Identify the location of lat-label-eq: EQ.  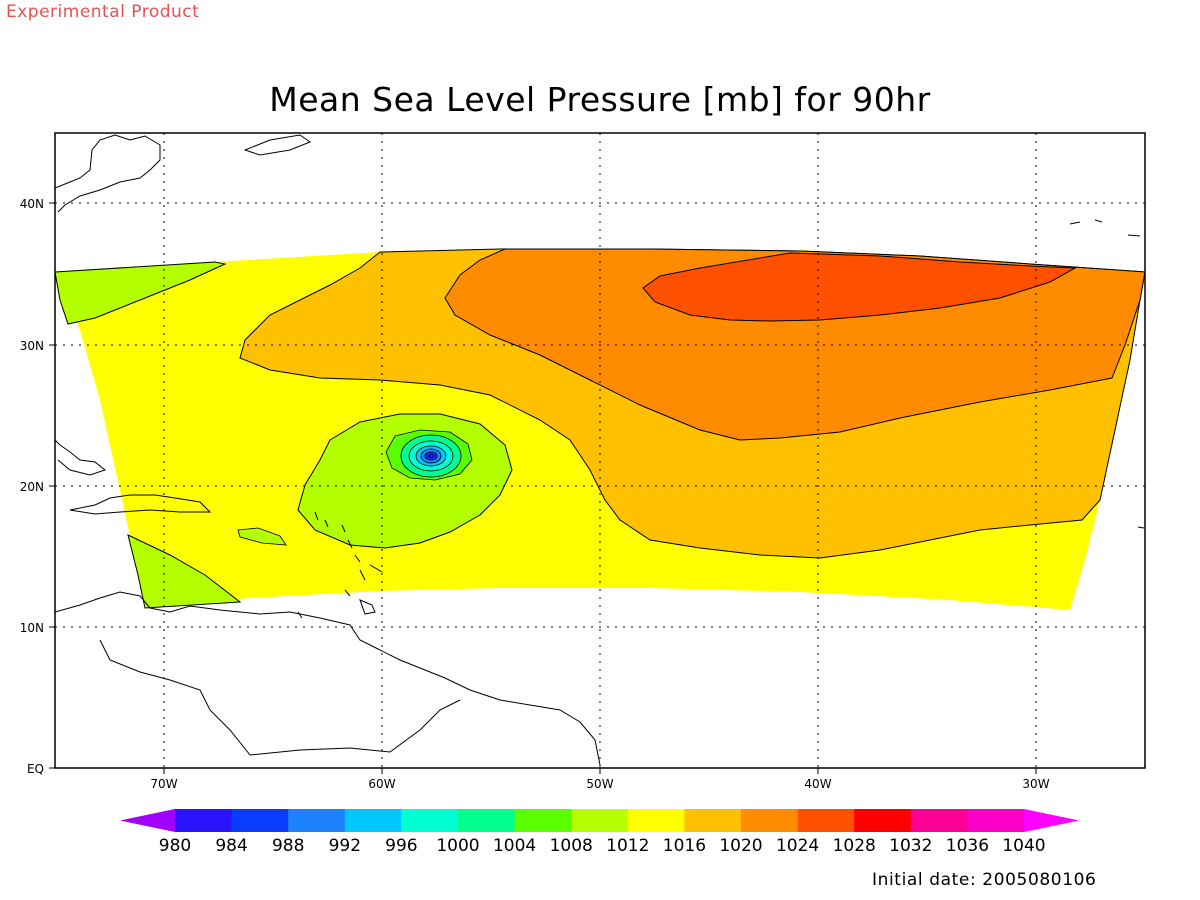
(35, 769).